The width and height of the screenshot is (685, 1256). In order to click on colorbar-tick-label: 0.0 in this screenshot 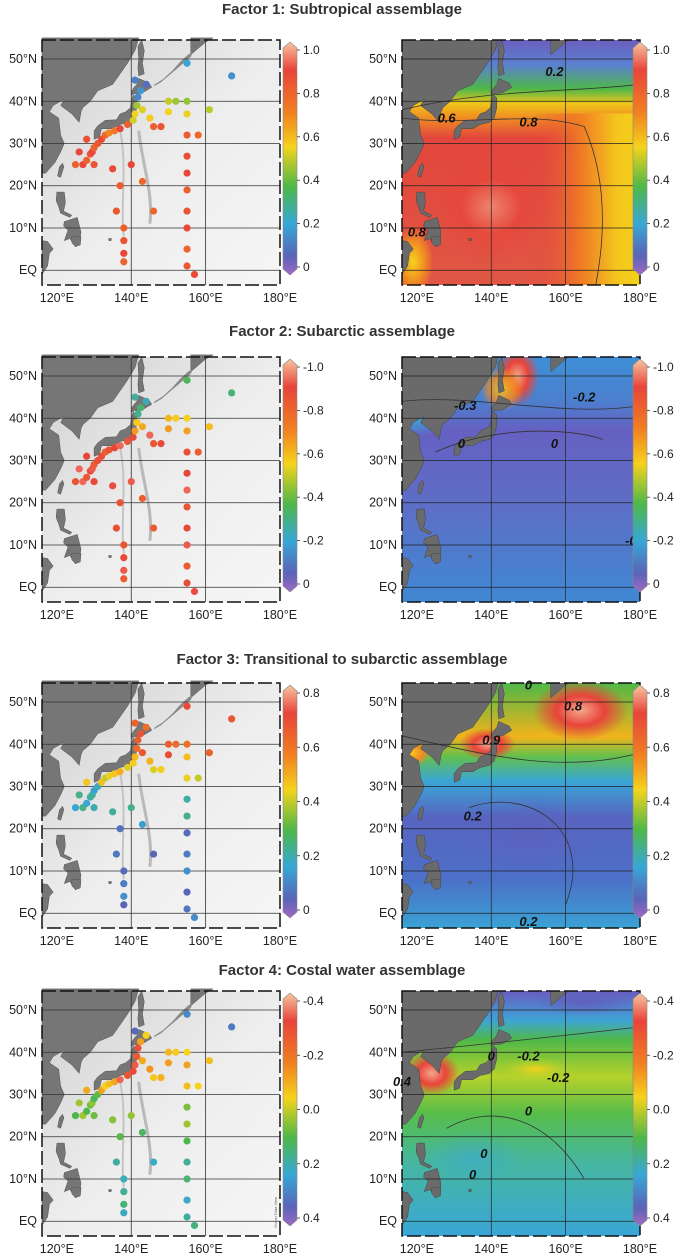, I will do `click(661, 1110)`.